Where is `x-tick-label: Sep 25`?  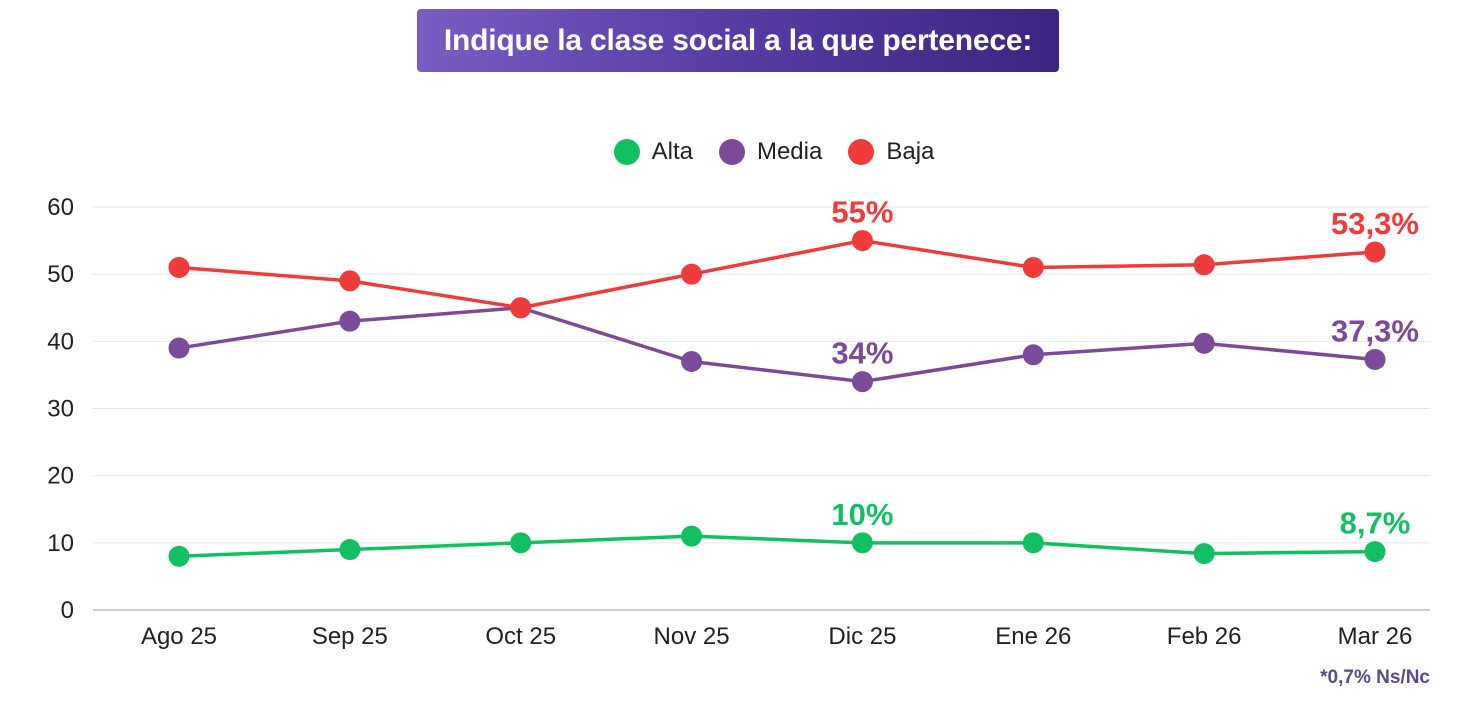
x-tick-label: Sep 25 is located at coordinates (350, 636).